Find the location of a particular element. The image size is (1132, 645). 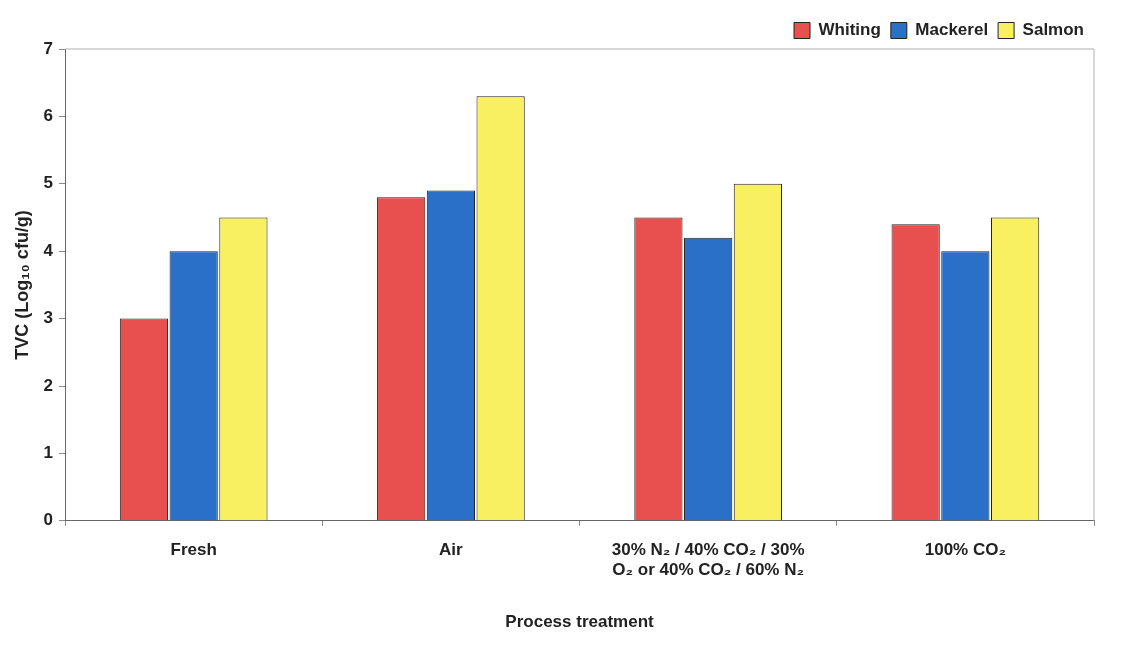

y-tick-label: 1 is located at coordinates (48, 453).